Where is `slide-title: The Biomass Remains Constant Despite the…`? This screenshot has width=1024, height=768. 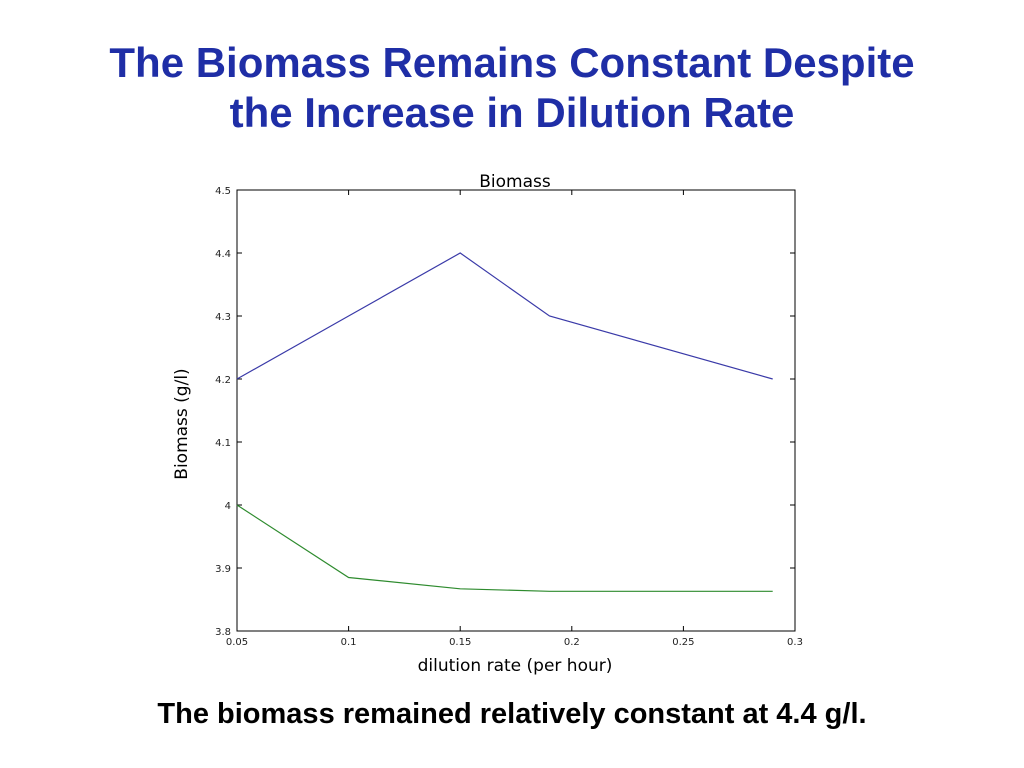 slide-title: The Biomass Remains Constant Despite the… is located at coordinates (512, 88).